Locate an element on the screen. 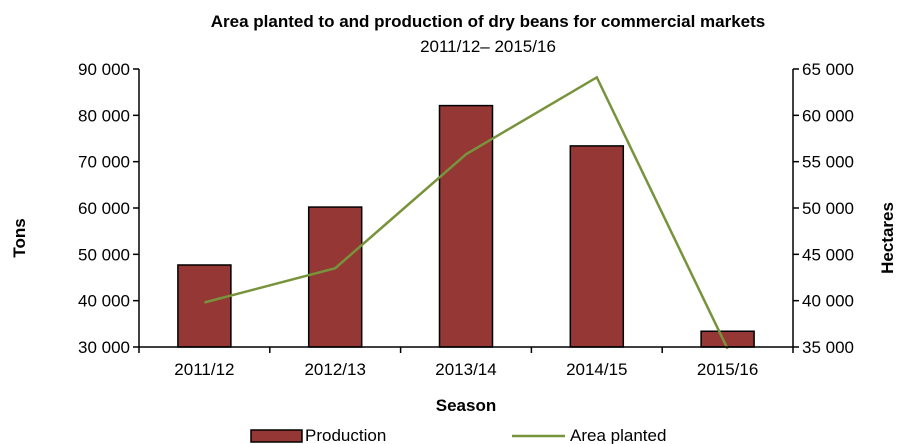 The image size is (909, 444). left-tick-label: 50 000 is located at coordinates (104, 254).